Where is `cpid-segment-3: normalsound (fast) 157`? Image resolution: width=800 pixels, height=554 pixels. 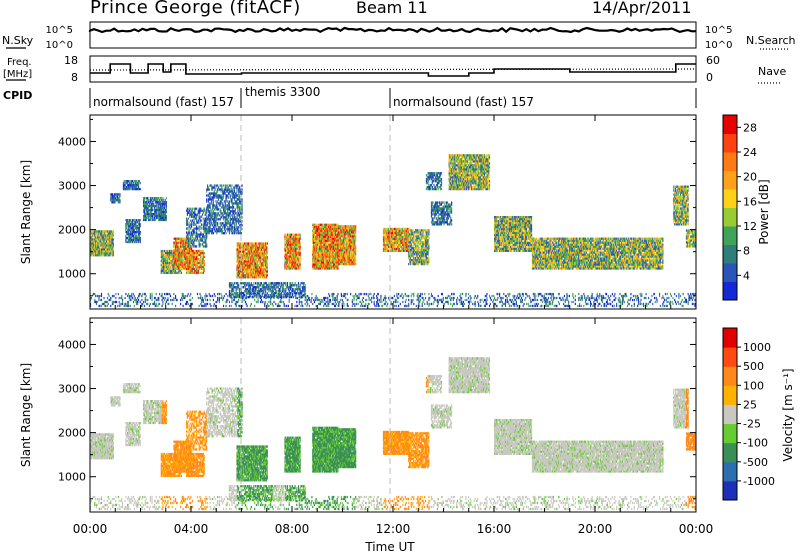 cpid-segment-3: normalsound (fast) 157 is located at coordinates (463, 102).